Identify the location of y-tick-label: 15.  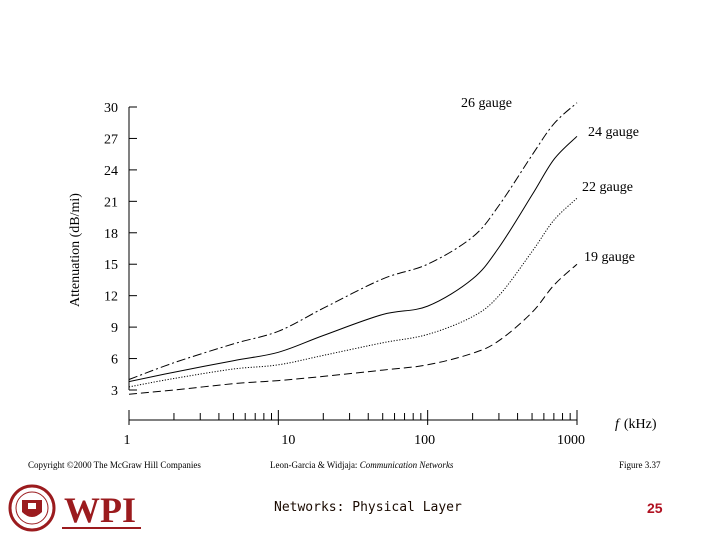
(111, 265).